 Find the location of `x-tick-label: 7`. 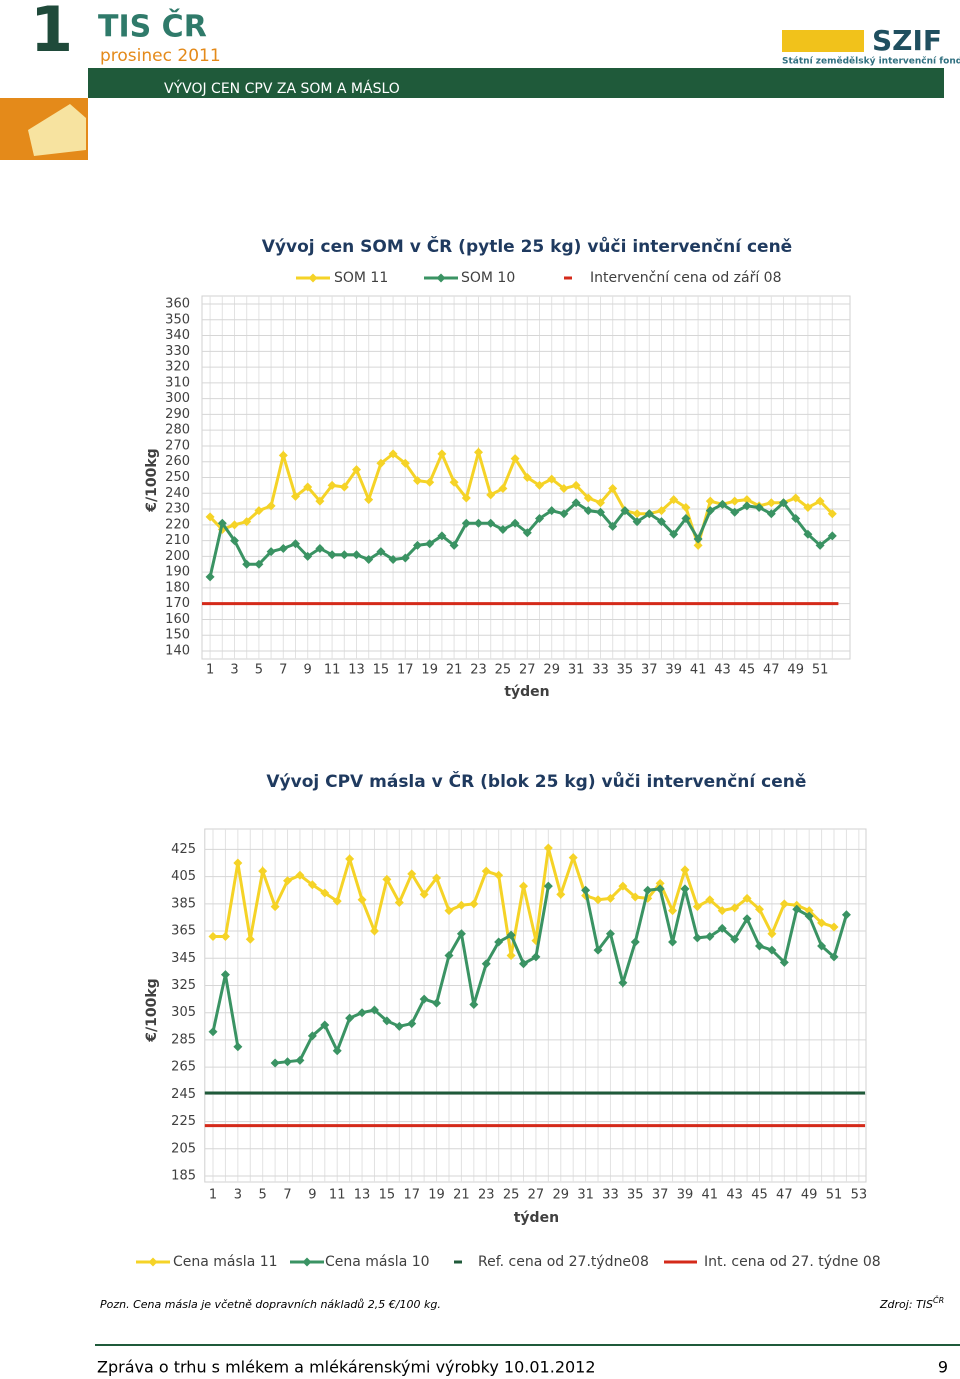

x-tick-label: 7 is located at coordinates (287, 1195).